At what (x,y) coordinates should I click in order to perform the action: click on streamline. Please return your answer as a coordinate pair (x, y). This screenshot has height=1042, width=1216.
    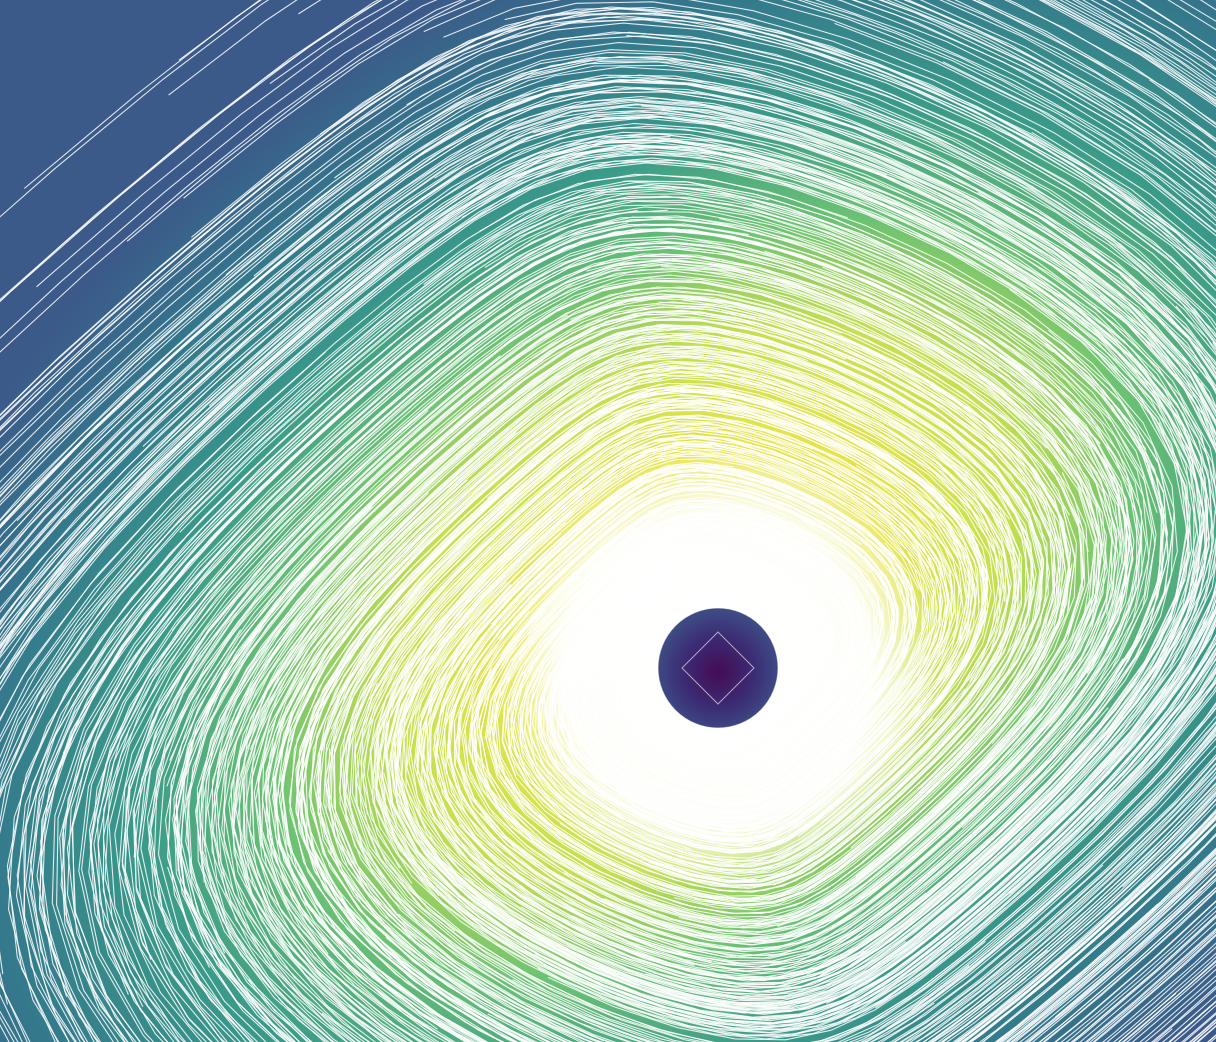
    Looking at the image, I should click on (1188, 1018).